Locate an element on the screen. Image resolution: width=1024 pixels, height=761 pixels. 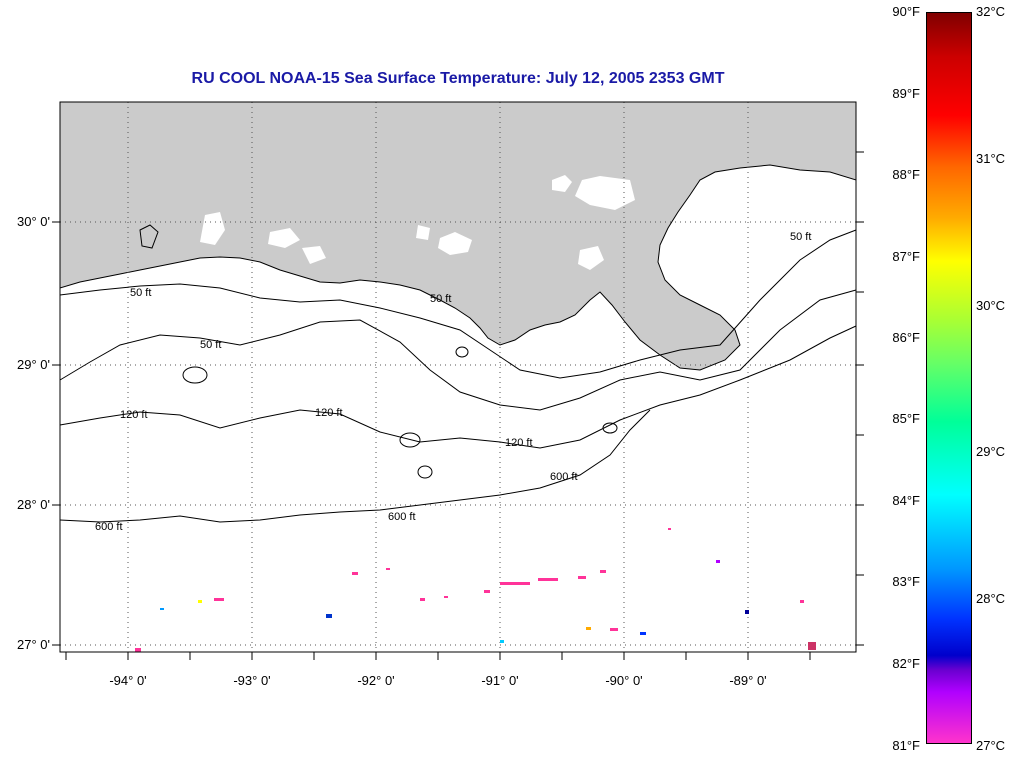
coastal-islet is located at coordinates (149, 236).